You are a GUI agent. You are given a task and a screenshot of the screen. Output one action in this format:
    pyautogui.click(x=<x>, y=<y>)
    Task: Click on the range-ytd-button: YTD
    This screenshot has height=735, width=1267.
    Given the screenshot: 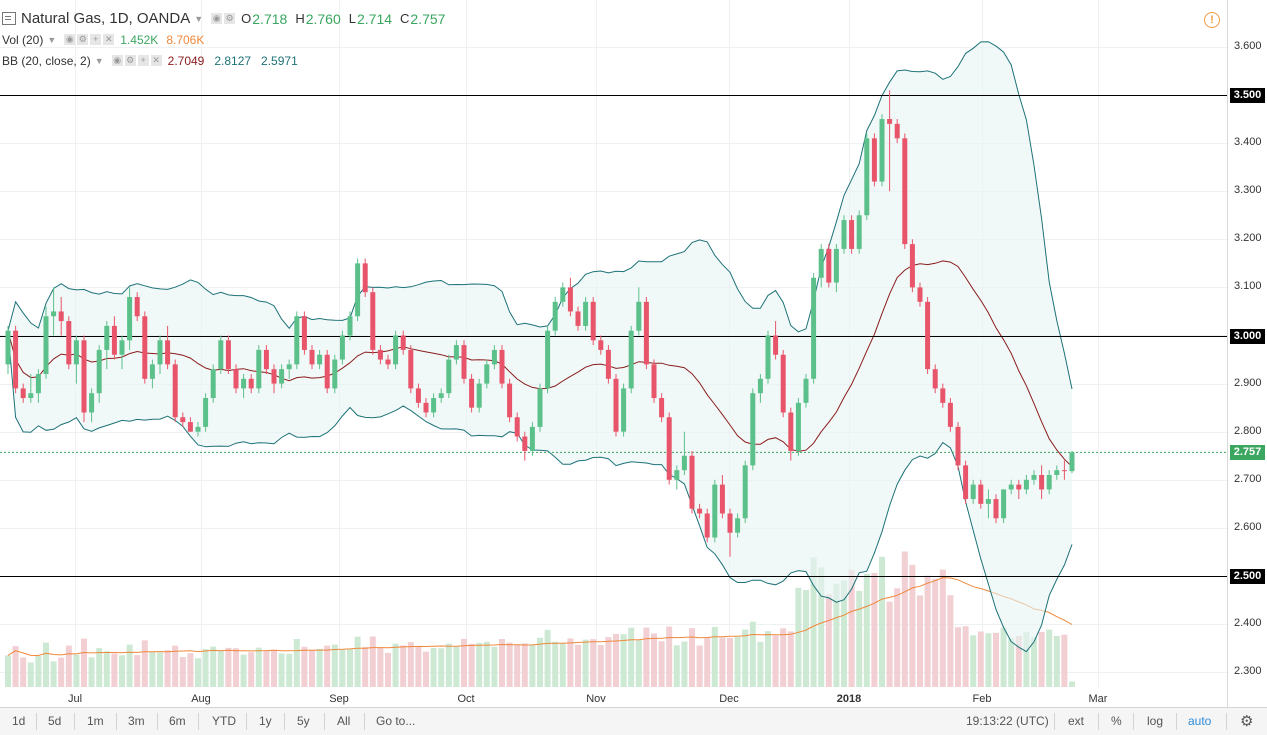 What is the action you would take?
    pyautogui.click(x=224, y=721)
    